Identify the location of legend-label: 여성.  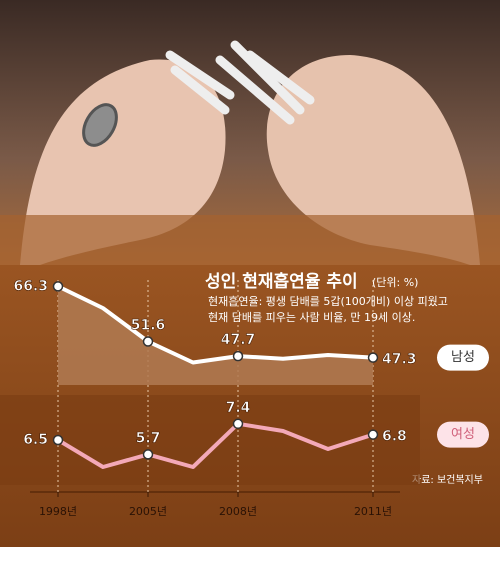
(463, 434).